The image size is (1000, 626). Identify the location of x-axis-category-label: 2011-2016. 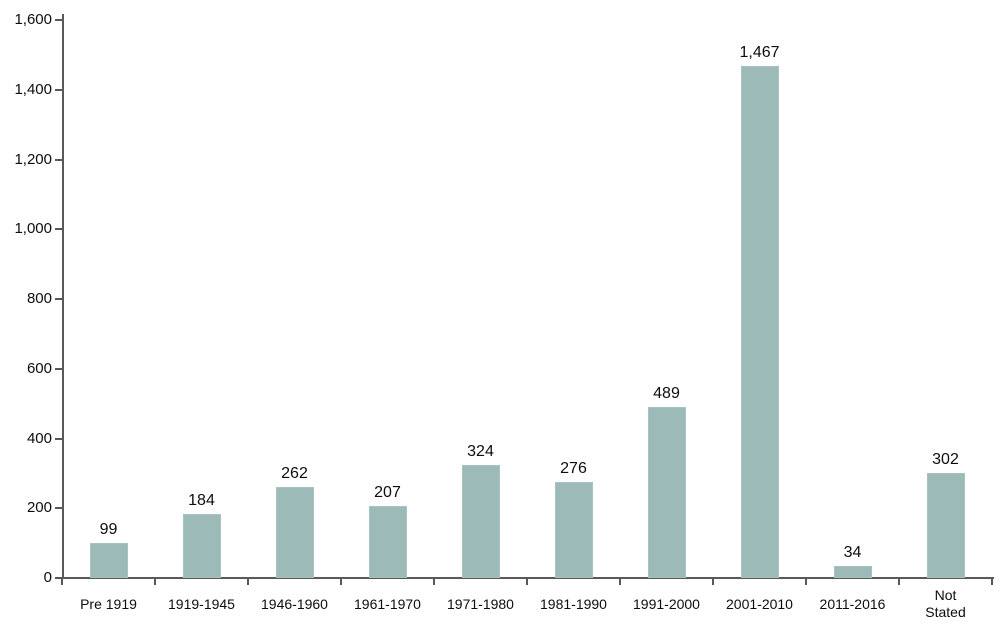
(852, 603).